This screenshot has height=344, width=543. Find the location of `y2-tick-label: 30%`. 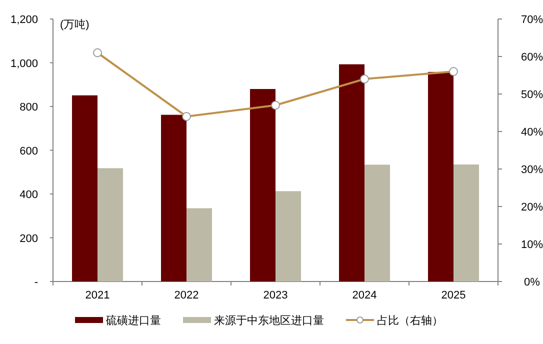

y2-tick-label: 30% is located at coordinates (531, 170).